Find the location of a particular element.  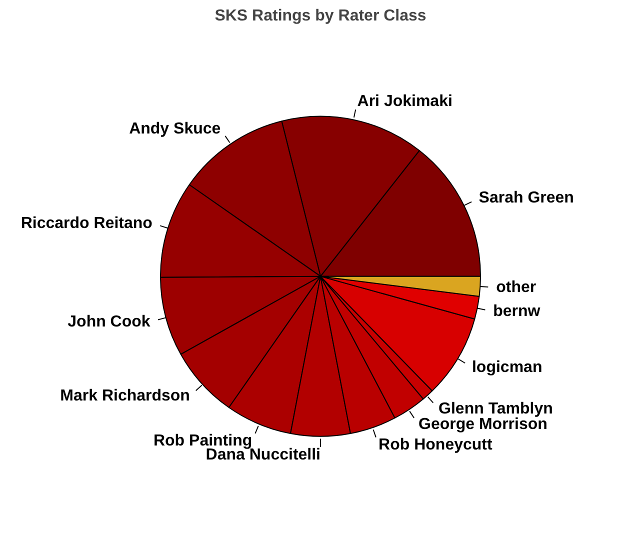

slice-label: Glenn Tamblyn is located at coordinates (495, 409).